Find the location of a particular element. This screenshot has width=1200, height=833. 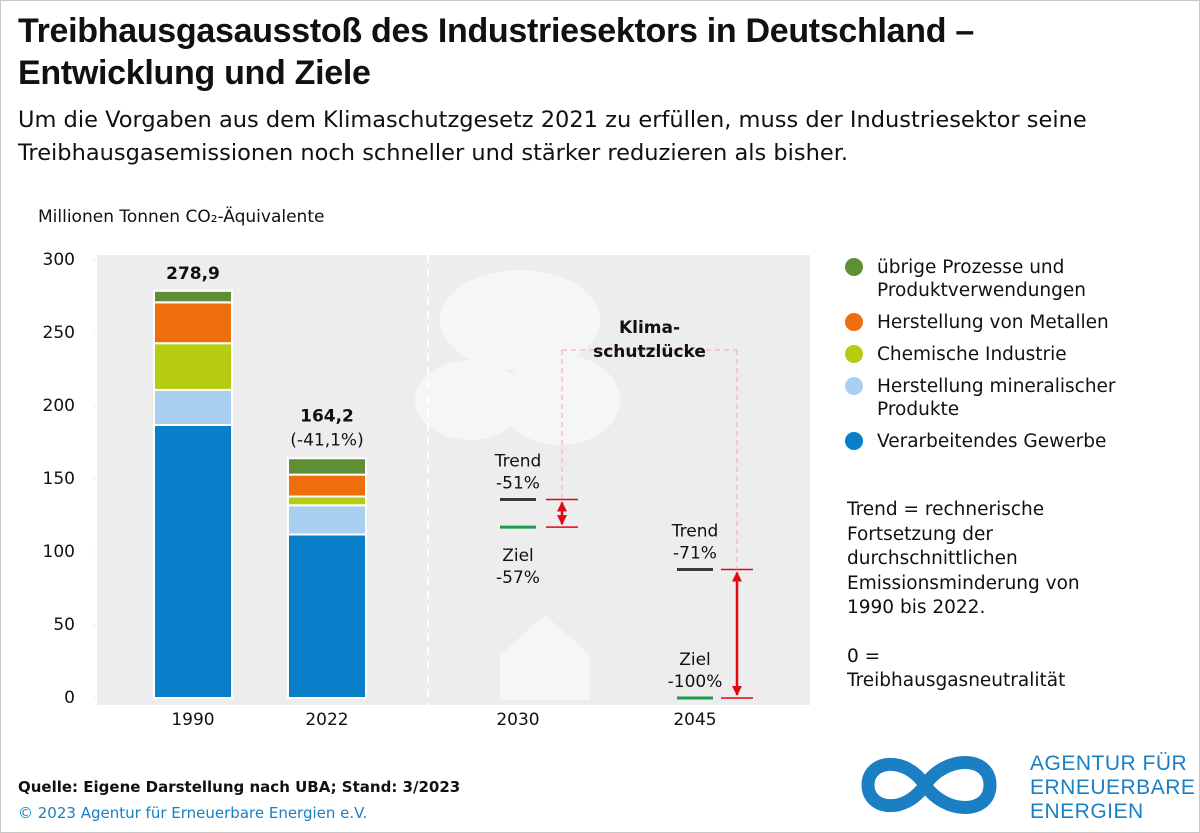

legend-item: Herstellung mineralischer Produkte is located at coordinates (1010, 398).